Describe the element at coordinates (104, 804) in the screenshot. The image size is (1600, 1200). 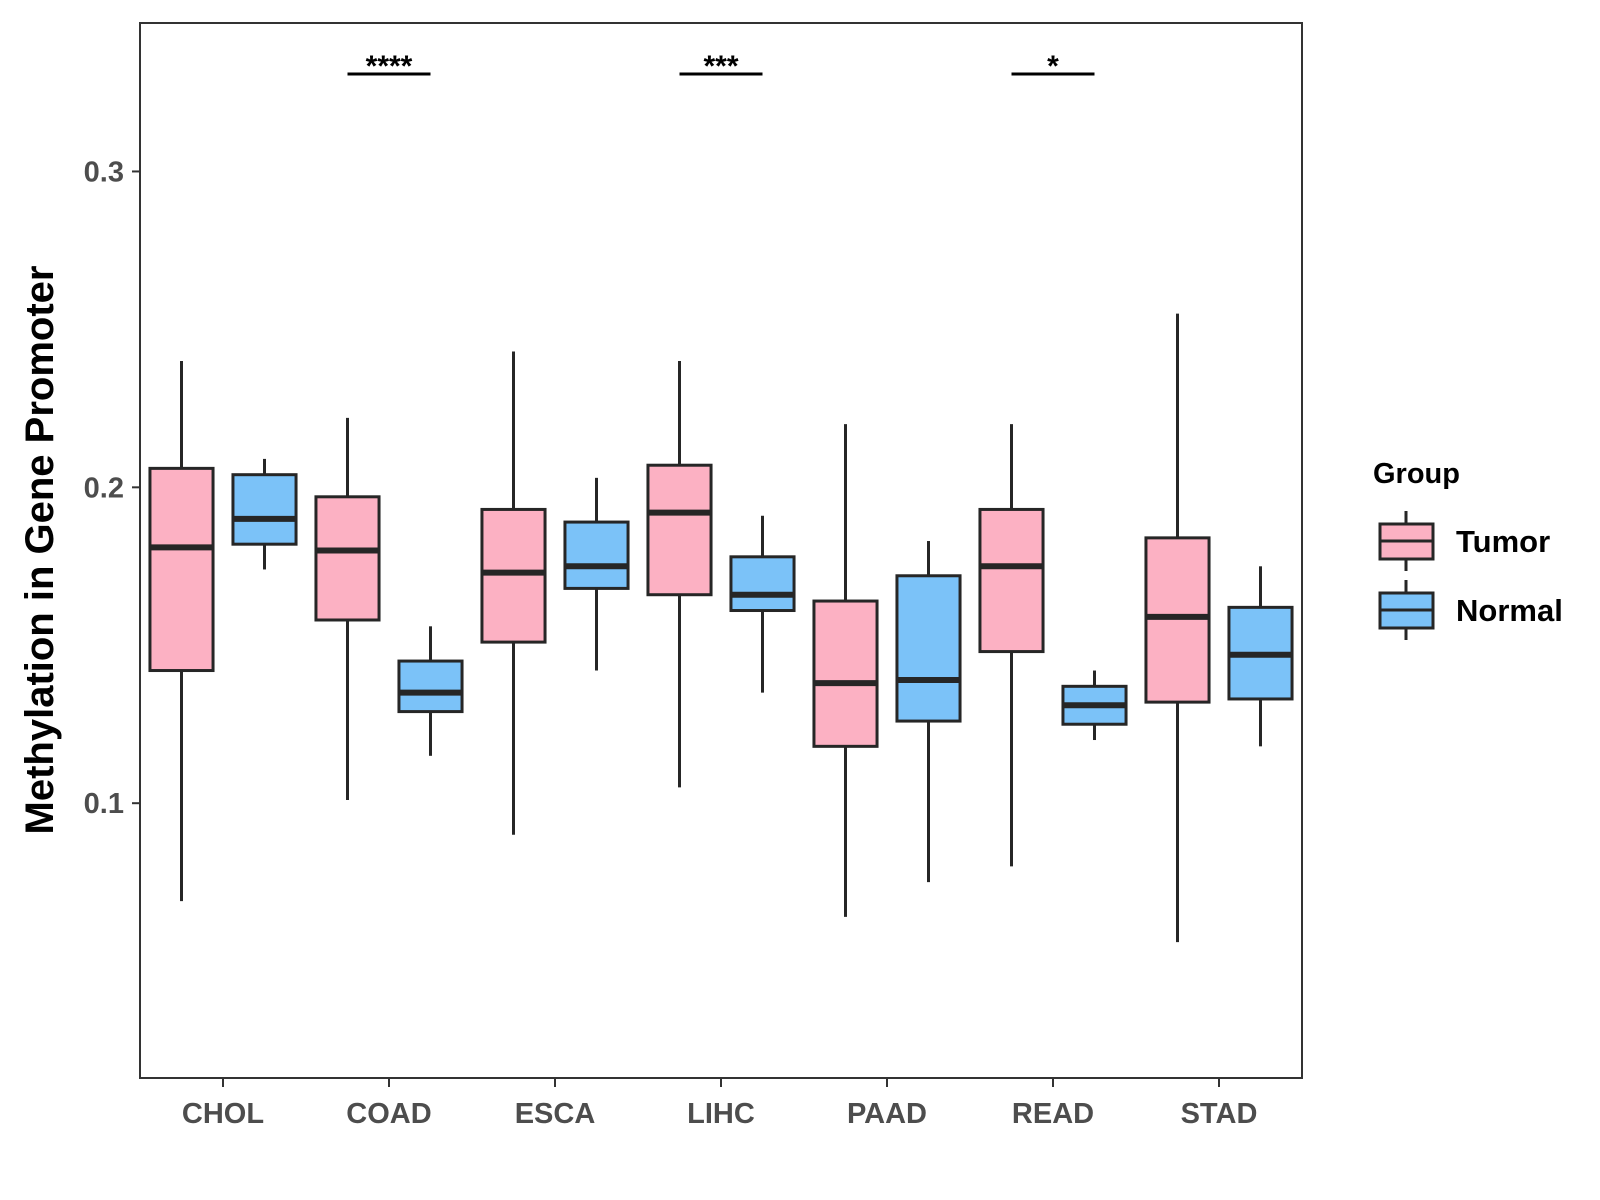
I see `y-tick-label: 0.1` at that location.